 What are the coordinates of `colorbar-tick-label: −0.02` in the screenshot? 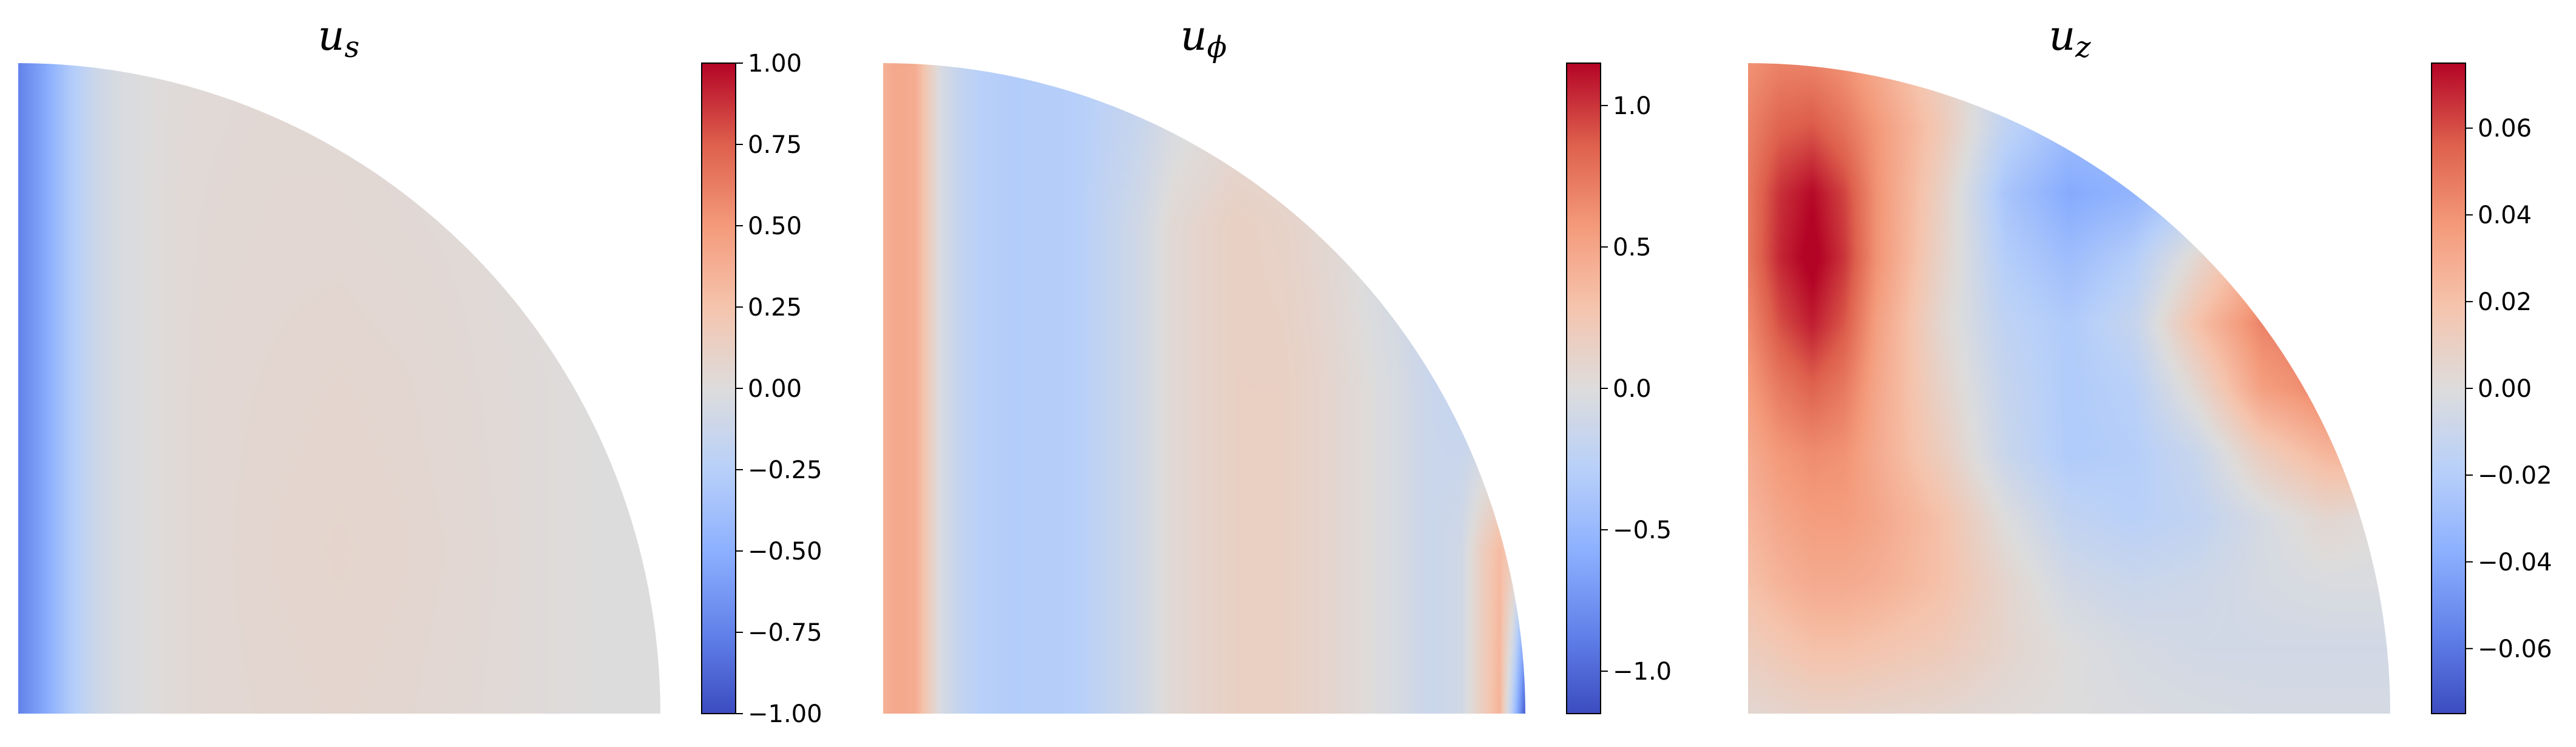 It's located at (2515, 476).